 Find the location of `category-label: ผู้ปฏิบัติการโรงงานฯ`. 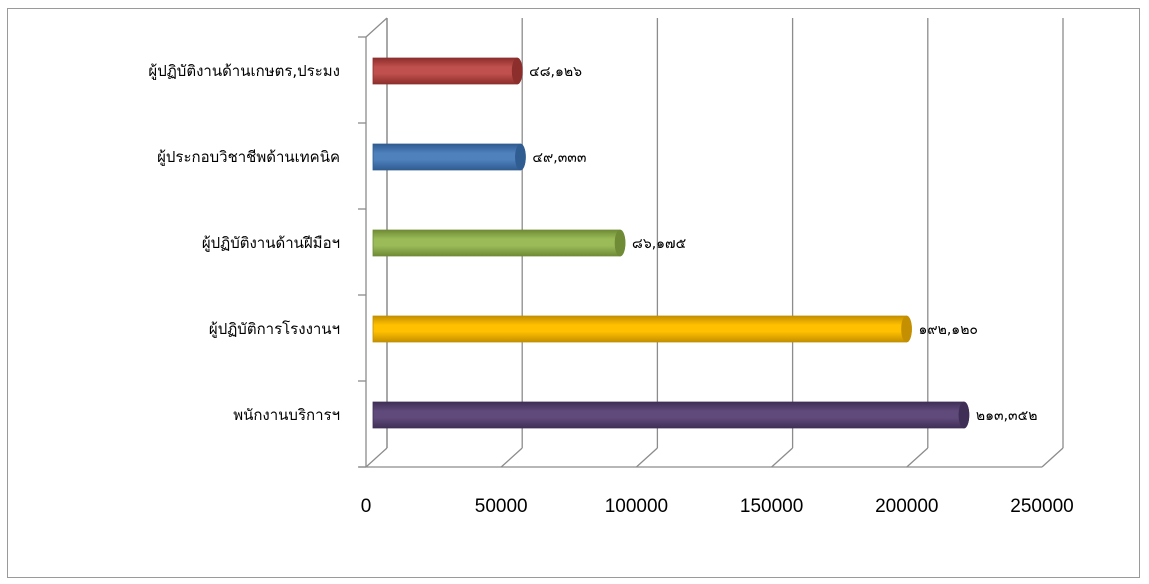

category-label: ผู้ปฏิบัติการโรงงานฯ is located at coordinates (274, 329).